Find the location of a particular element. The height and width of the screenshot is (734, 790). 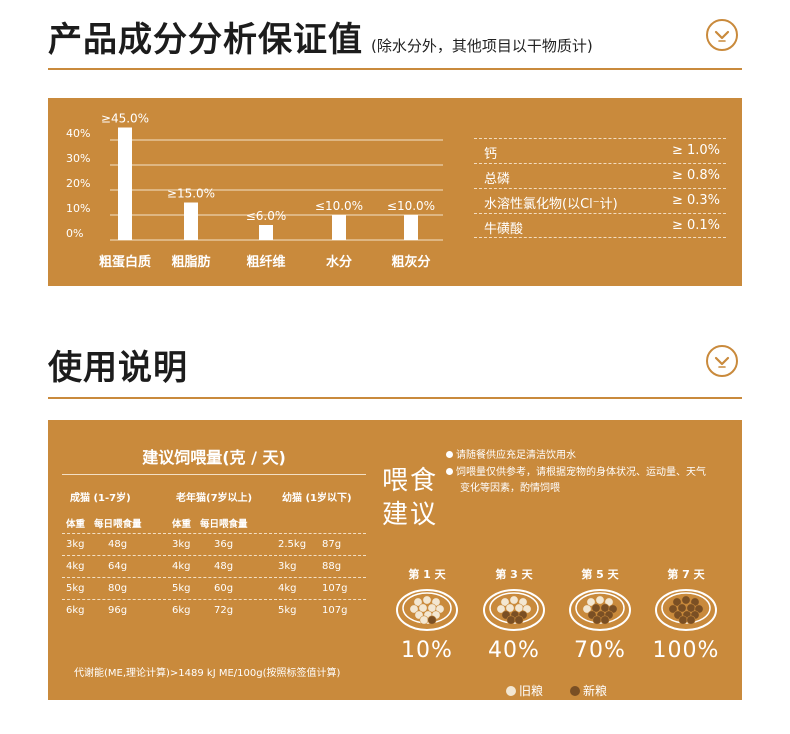

amount-cell: 72g is located at coordinates (224, 610).